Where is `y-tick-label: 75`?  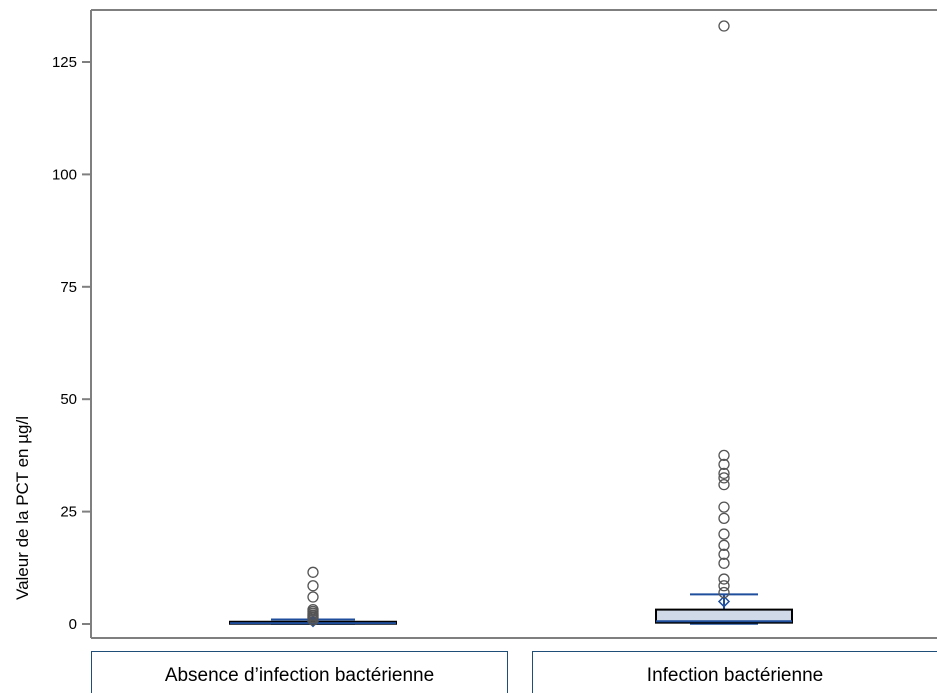
y-tick-label: 75 is located at coordinates (68, 287).